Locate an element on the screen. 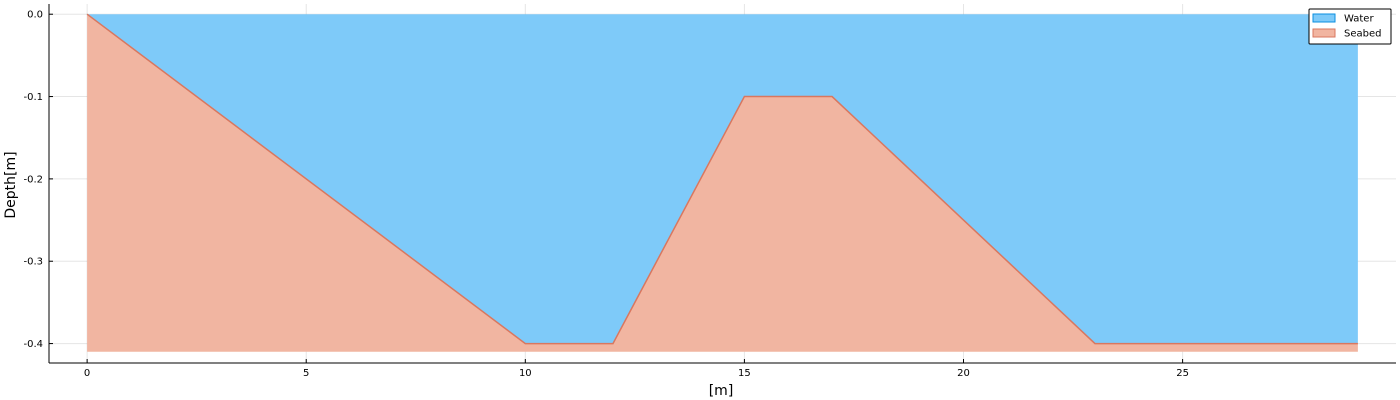  y-tick-label: -0.2 is located at coordinates (33, 179).